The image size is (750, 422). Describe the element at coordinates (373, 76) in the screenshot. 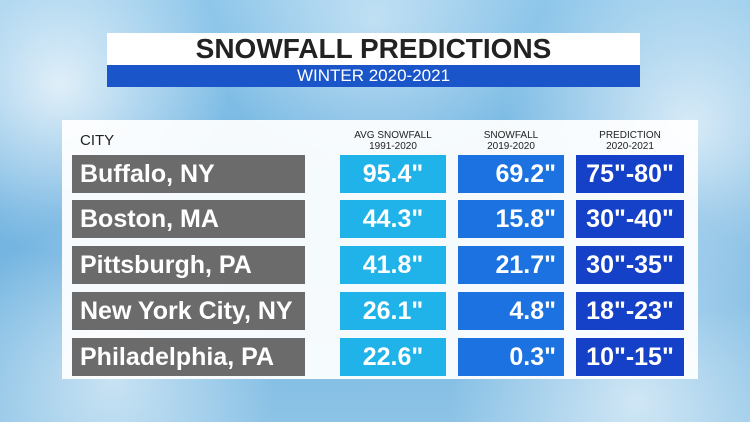

I see `subtitle: WINTER 2020-2021` at that location.